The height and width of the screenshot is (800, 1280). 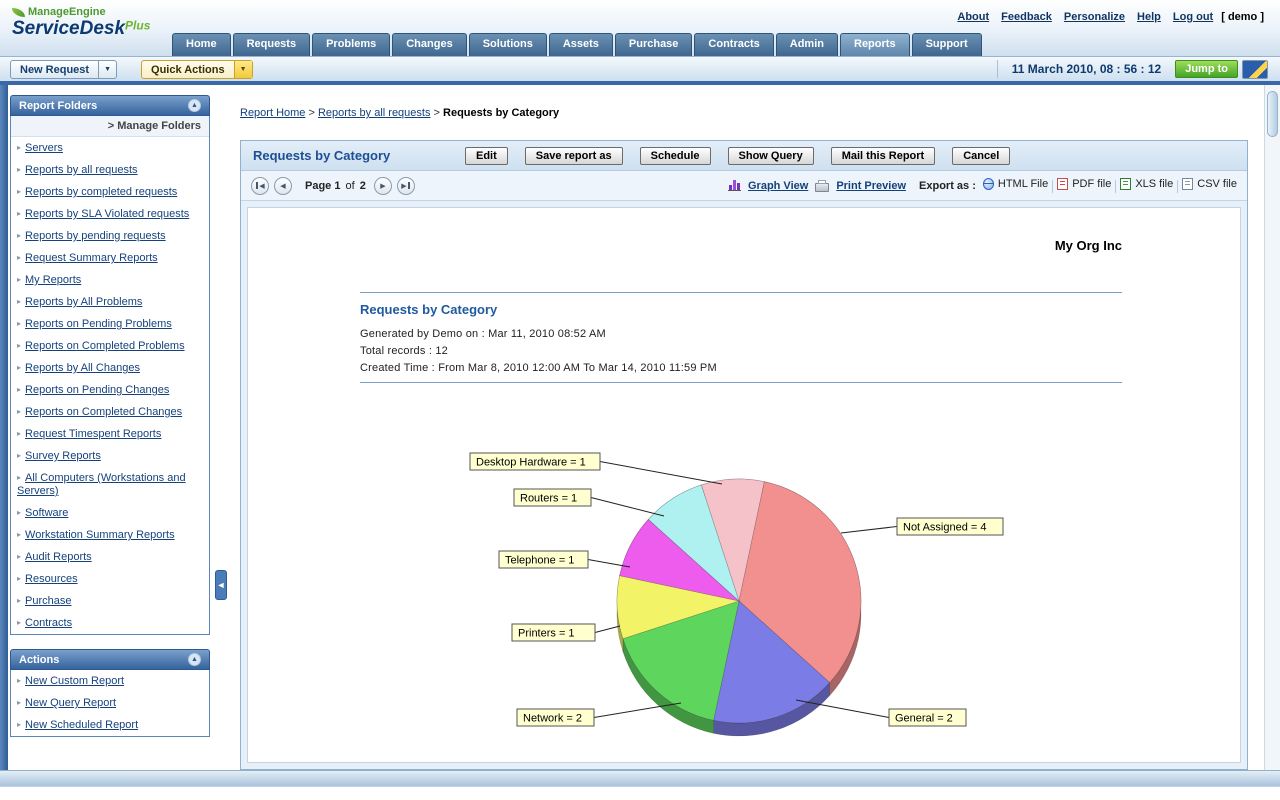 What do you see at coordinates (382, 185) in the screenshot?
I see `next-page-button: ▶` at bounding box center [382, 185].